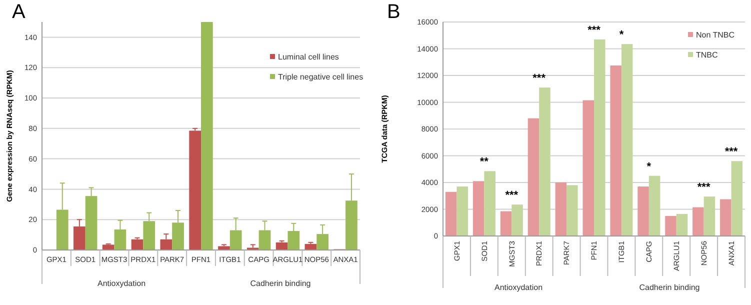 The height and width of the screenshot is (305, 751). I want to click on chart-title: A, so click(19, 12).